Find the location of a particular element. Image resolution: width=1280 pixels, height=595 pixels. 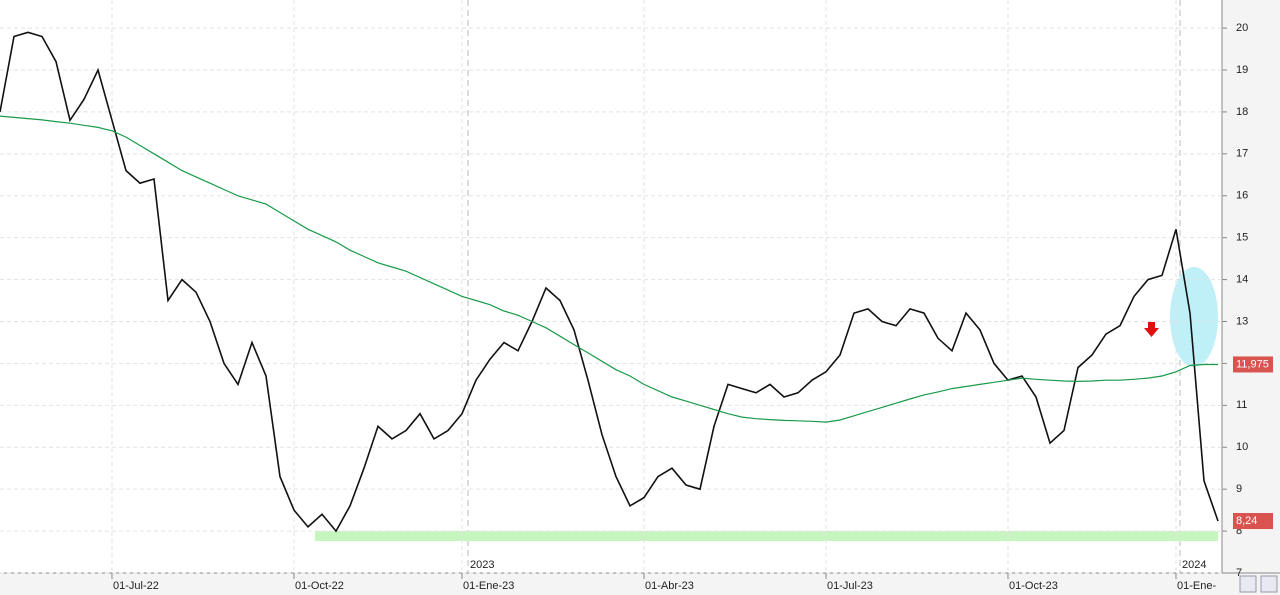

y-tick-label: 18 is located at coordinates (1242, 112).